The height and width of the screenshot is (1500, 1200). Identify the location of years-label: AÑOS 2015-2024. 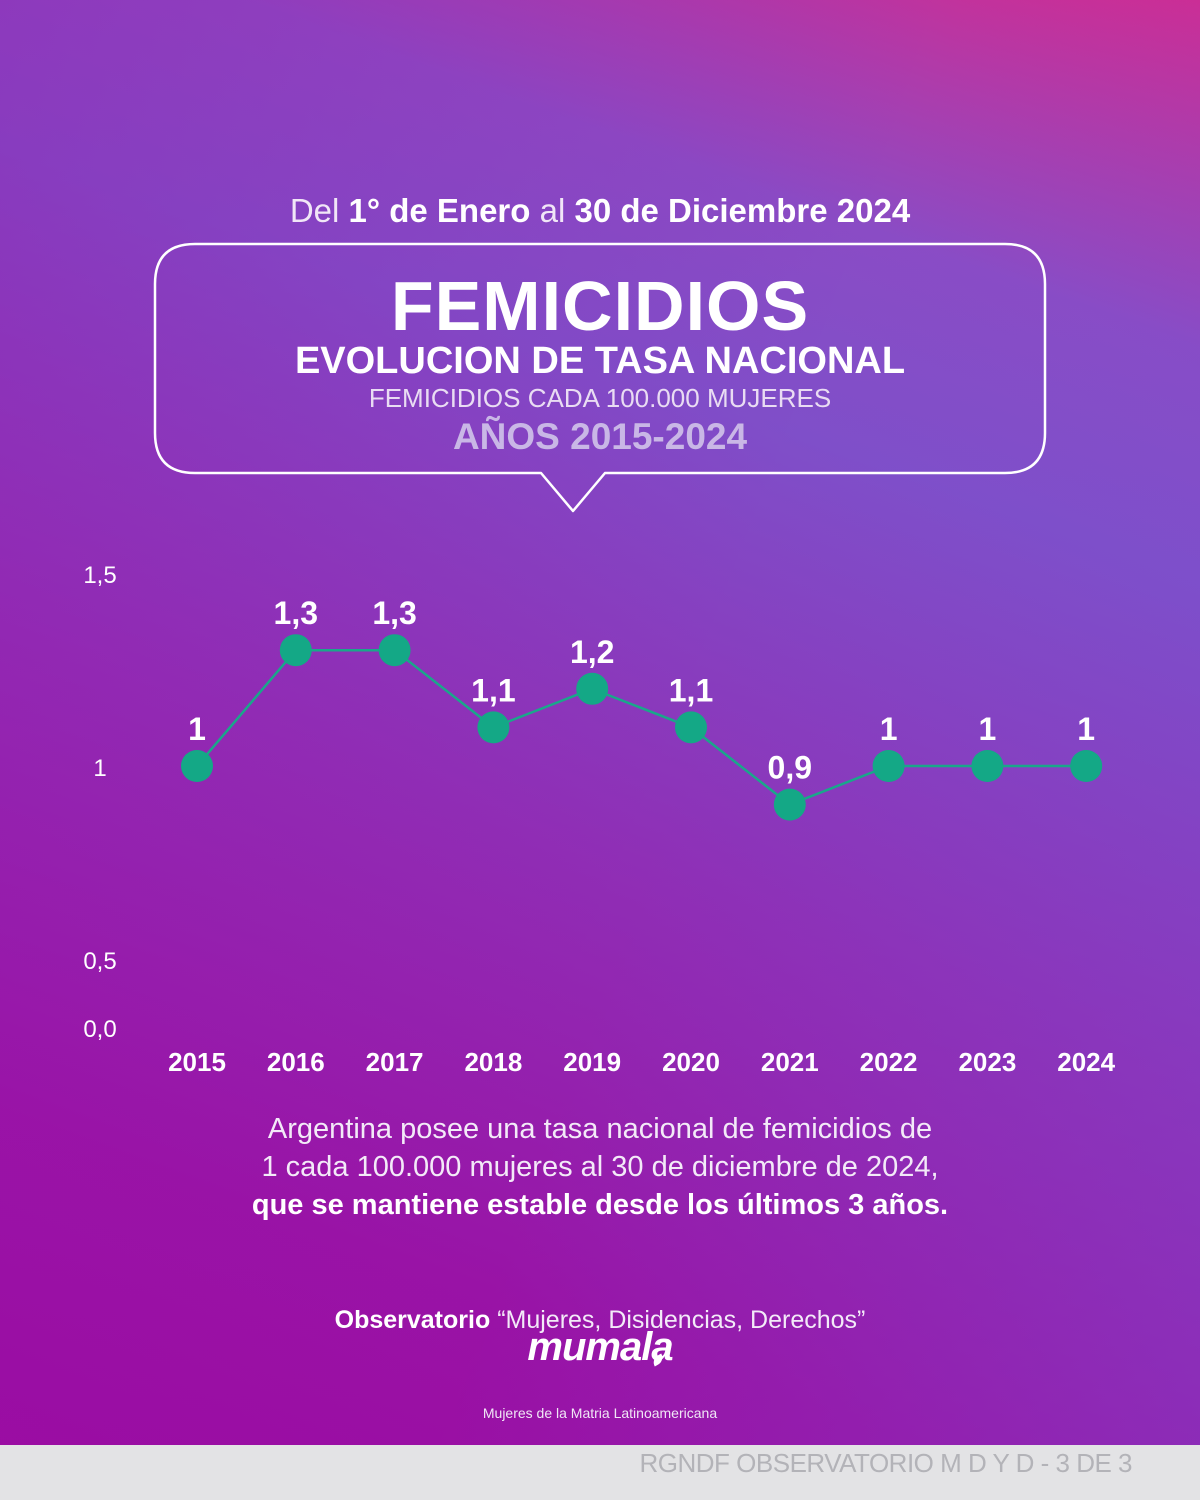
(600, 436).